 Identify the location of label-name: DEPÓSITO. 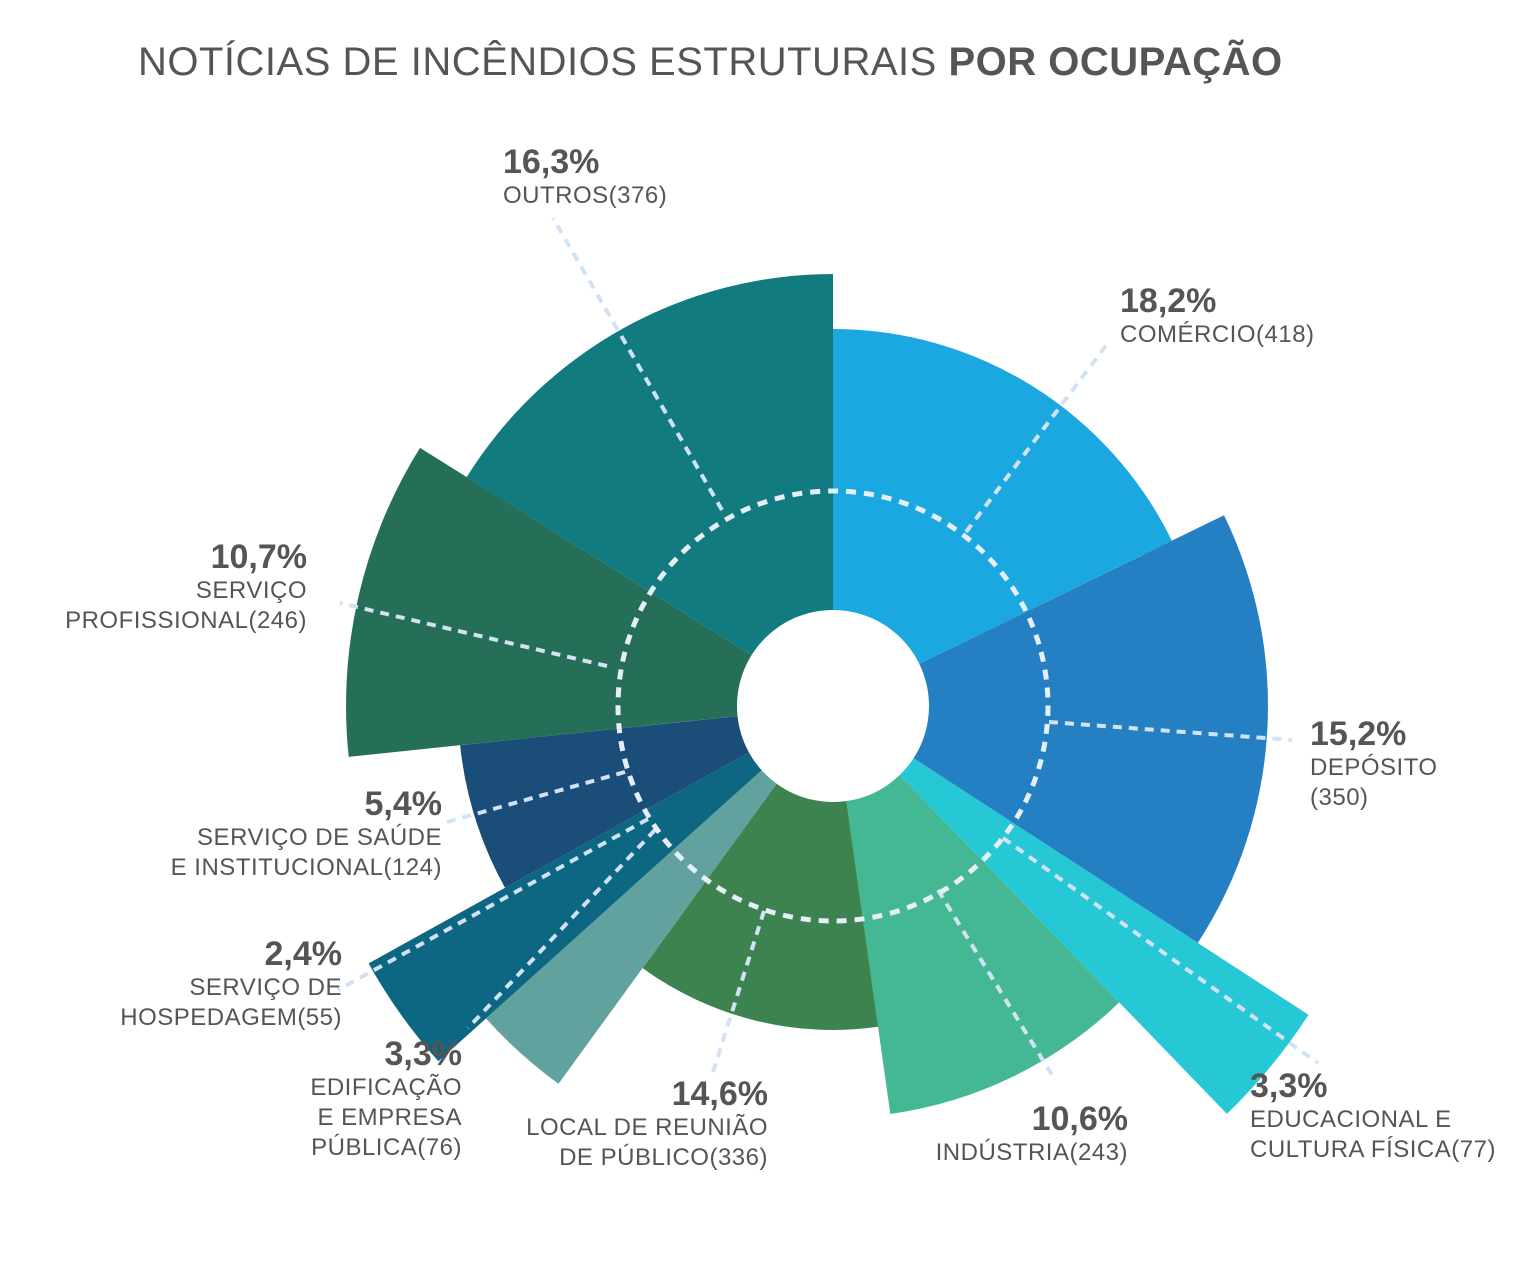
(1374, 767).